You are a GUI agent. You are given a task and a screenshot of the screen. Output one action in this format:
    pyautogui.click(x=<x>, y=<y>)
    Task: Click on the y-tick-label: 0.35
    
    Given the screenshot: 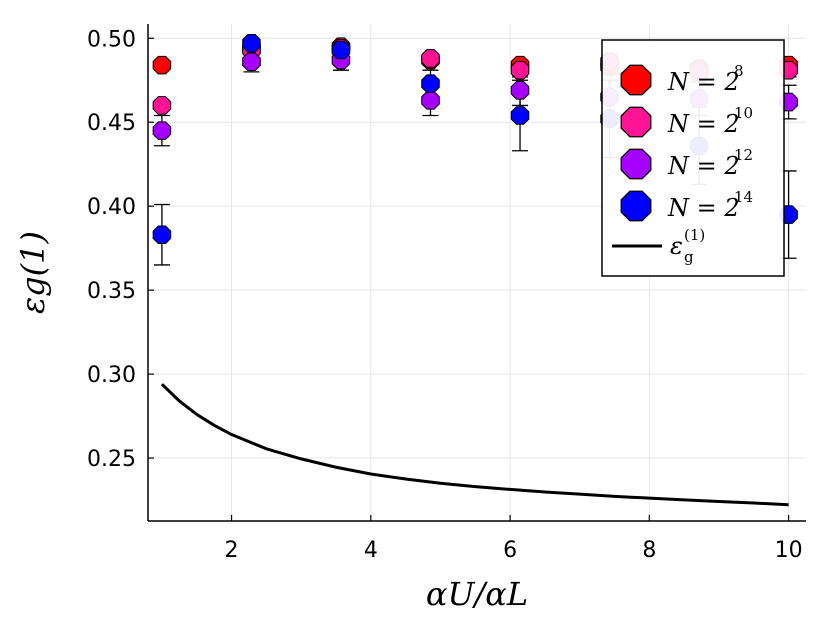 What is the action you would take?
    pyautogui.click(x=111, y=291)
    